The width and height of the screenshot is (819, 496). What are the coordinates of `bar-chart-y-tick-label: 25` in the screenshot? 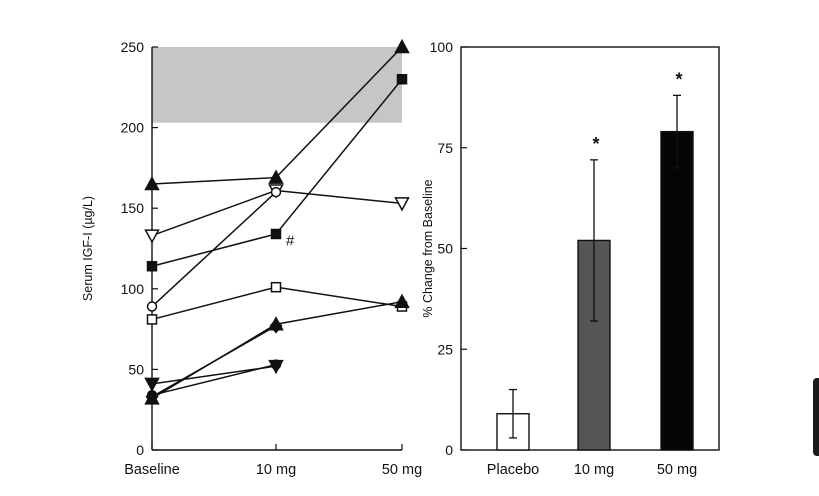 It's located at (445, 349).